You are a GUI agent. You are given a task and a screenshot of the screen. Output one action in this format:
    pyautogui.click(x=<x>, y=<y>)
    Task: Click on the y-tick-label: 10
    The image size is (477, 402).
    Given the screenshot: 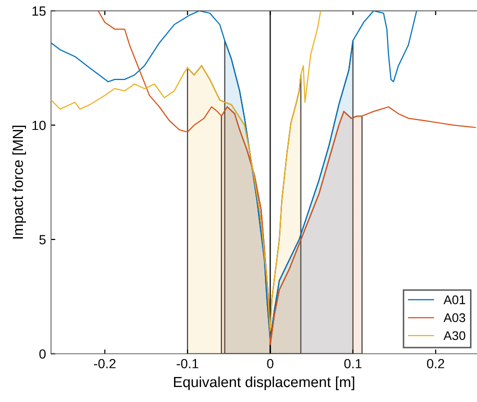 What is the action you would take?
    pyautogui.click(x=39, y=125)
    